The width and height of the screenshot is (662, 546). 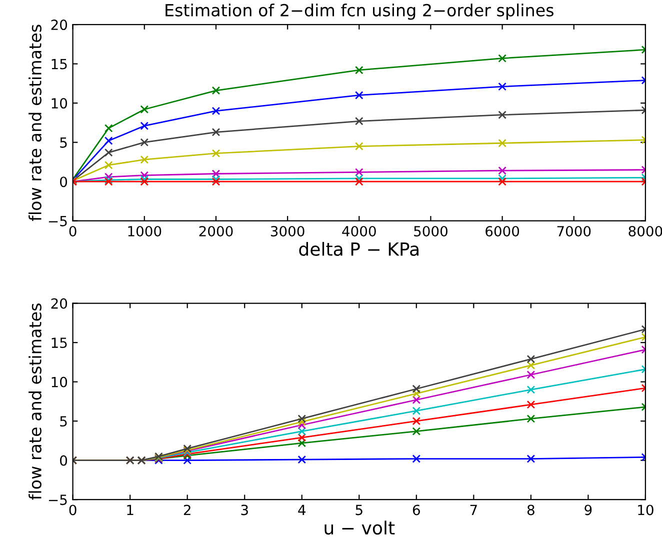 I want to click on x-tick-label: 2000, so click(x=216, y=231).